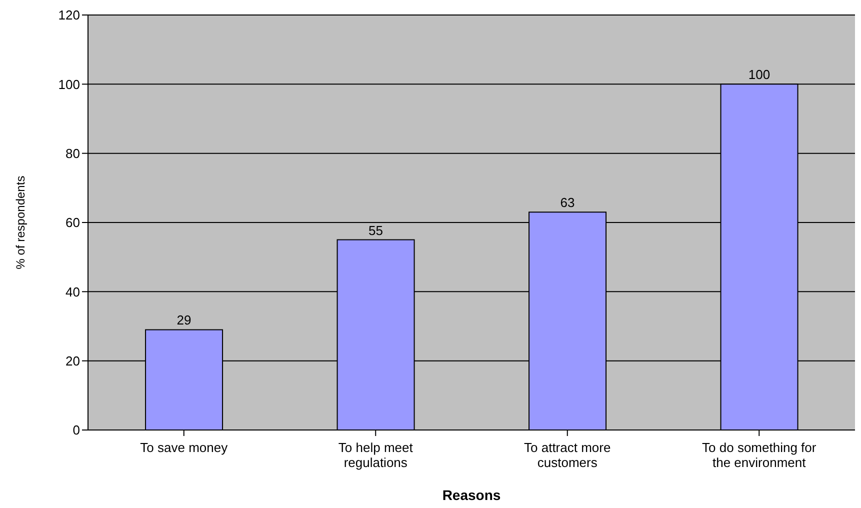  What do you see at coordinates (69, 15) in the screenshot?
I see `y-tick-label: 120` at bounding box center [69, 15].